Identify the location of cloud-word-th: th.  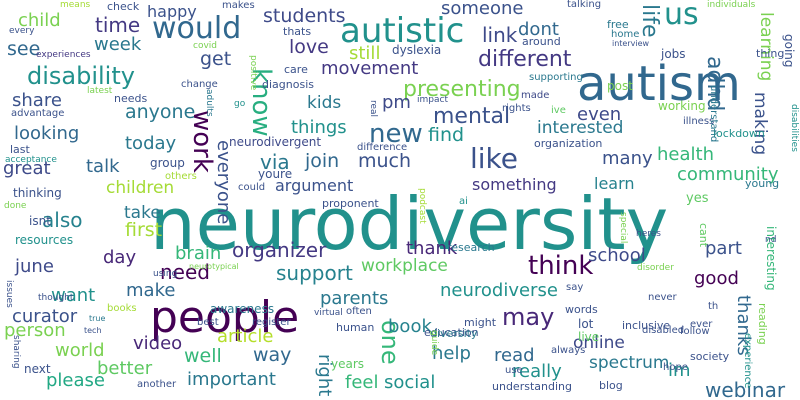
(713, 306).